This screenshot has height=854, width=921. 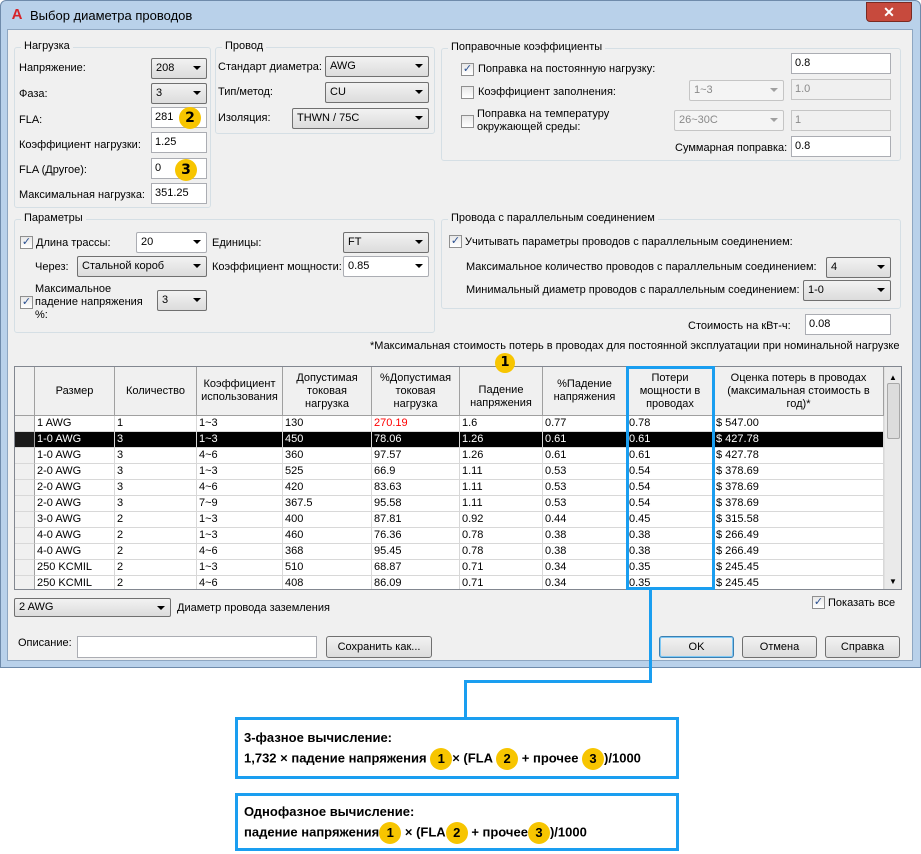 I want to click on column-header: Падение напряжения, so click(x=501, y=391).